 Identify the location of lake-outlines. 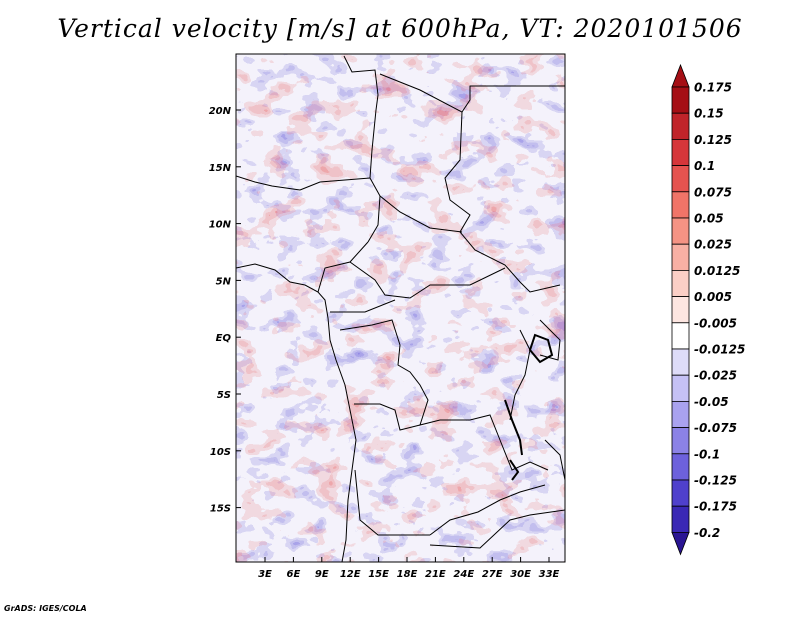
(529, 407).